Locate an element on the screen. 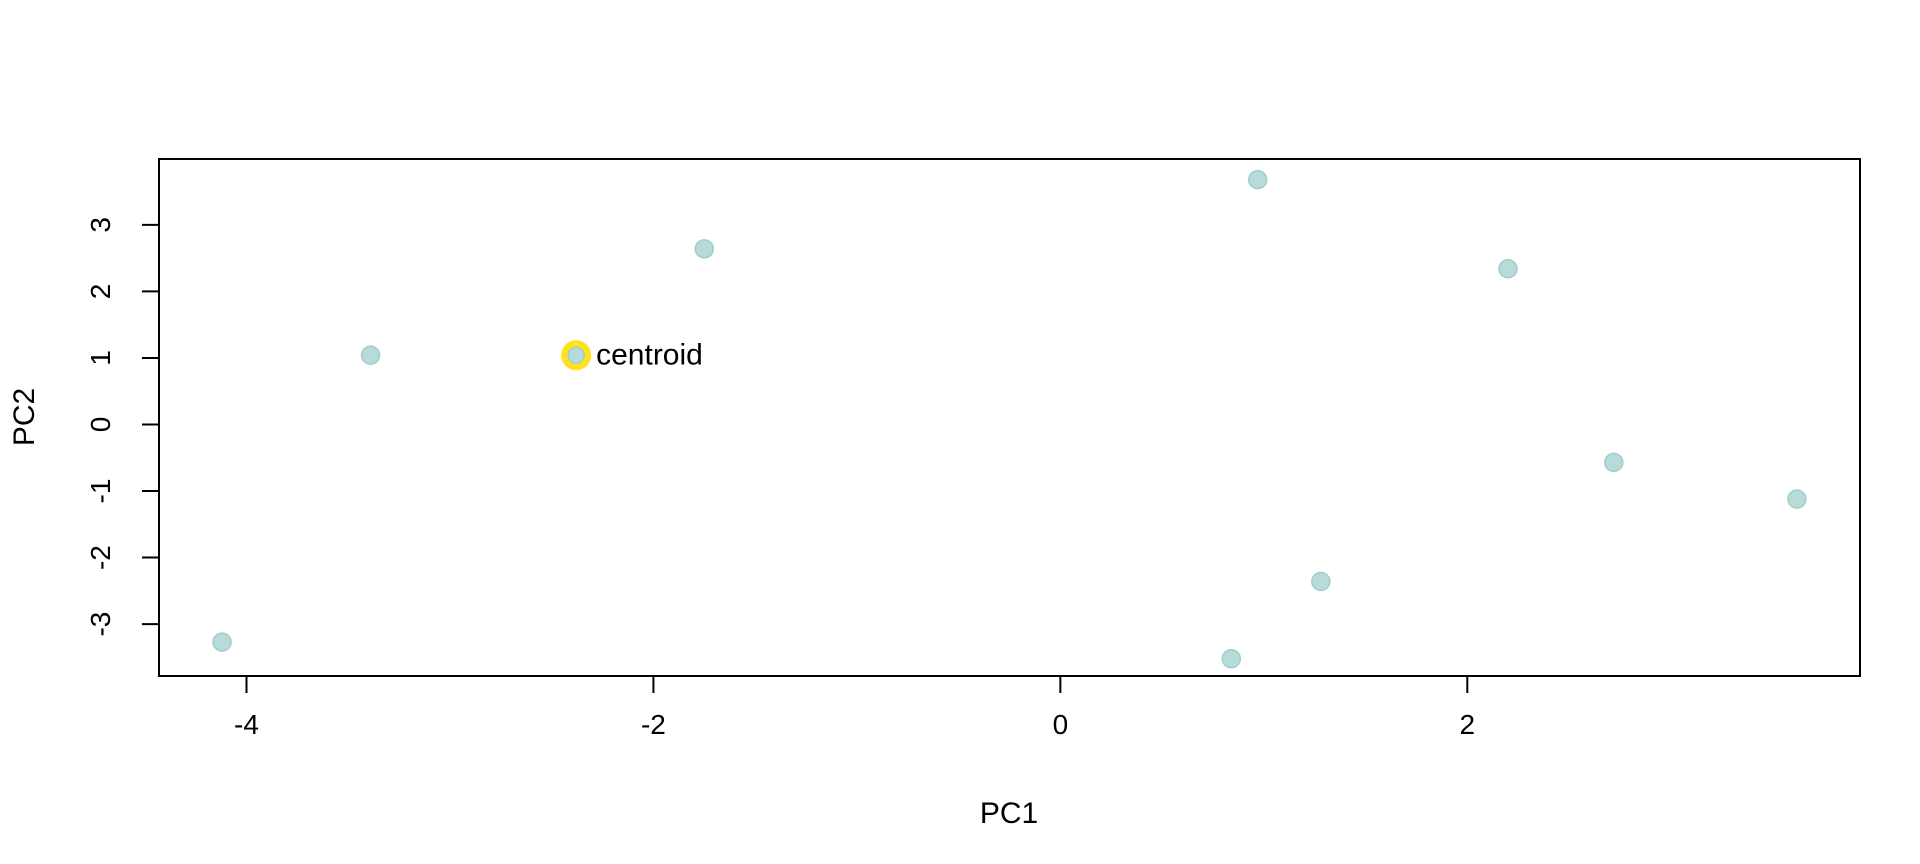 The height and width of the screenshot is (864, 1920). y-tick-label: 3 is located at coordinates (100, 225).